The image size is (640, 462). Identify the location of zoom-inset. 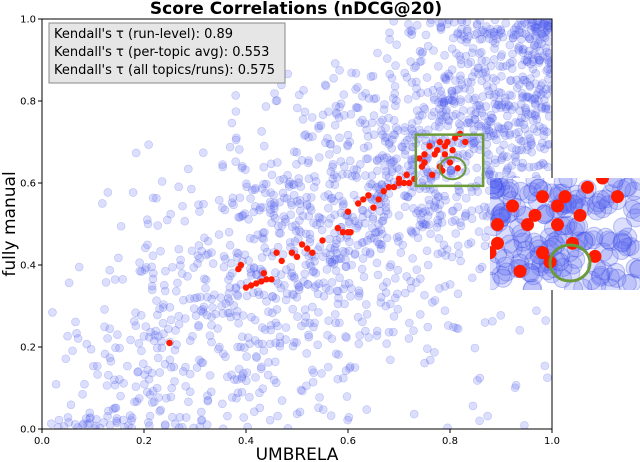
(565, 234).